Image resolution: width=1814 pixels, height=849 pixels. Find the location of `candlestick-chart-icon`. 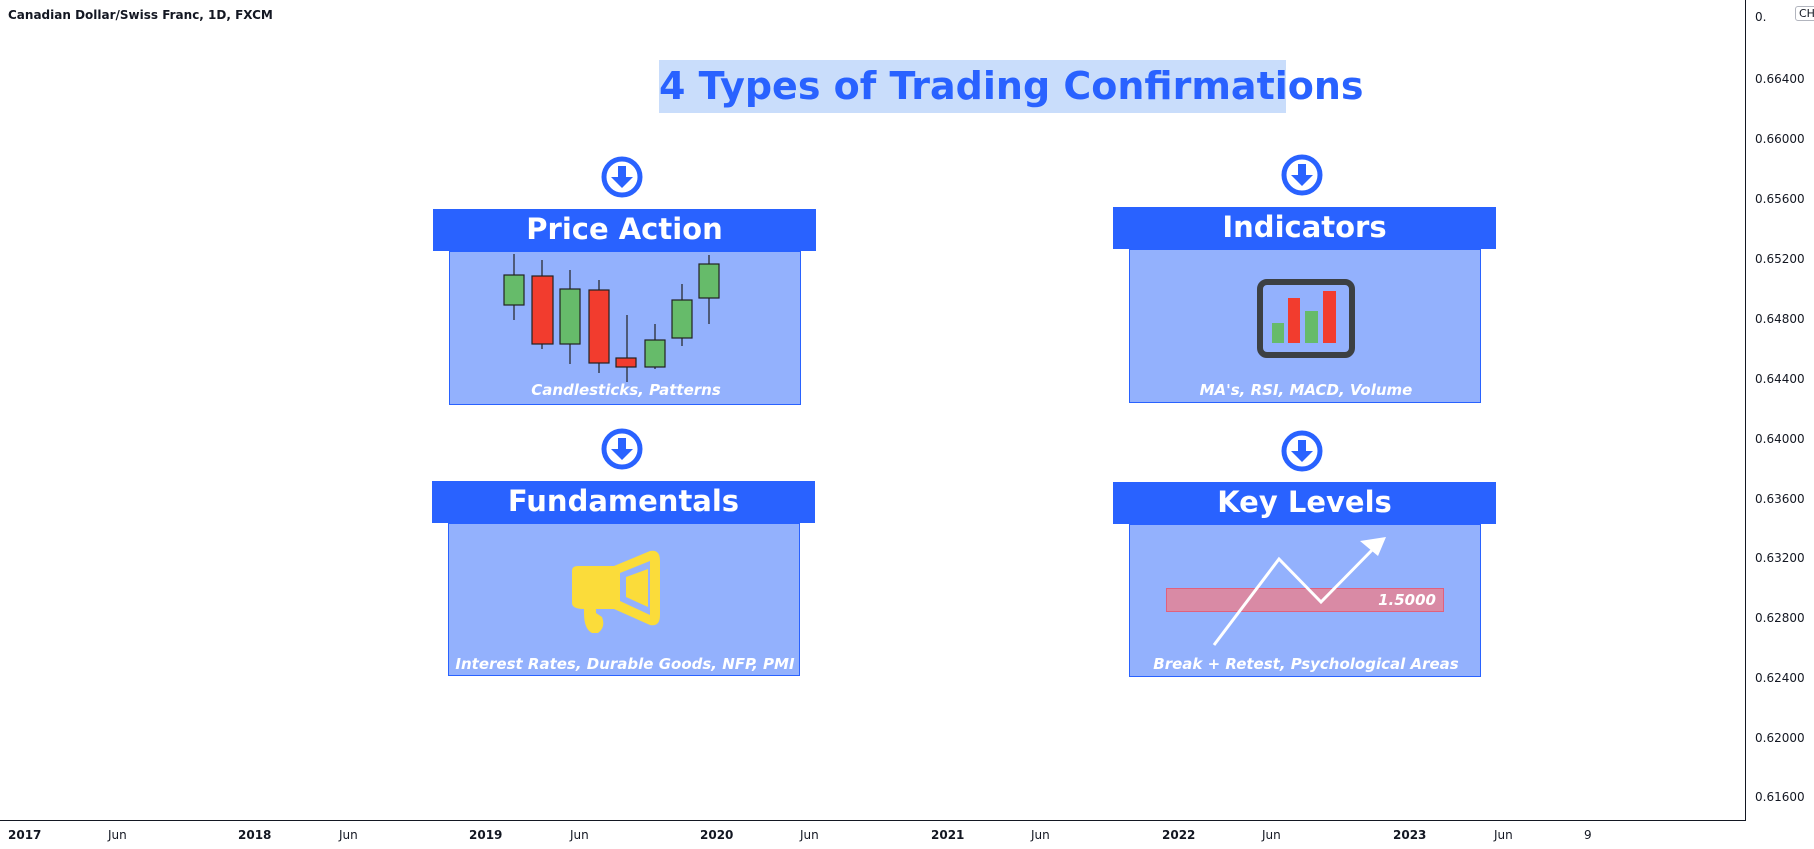

candlestick-chart-icon is located at coordinates (611, 318).